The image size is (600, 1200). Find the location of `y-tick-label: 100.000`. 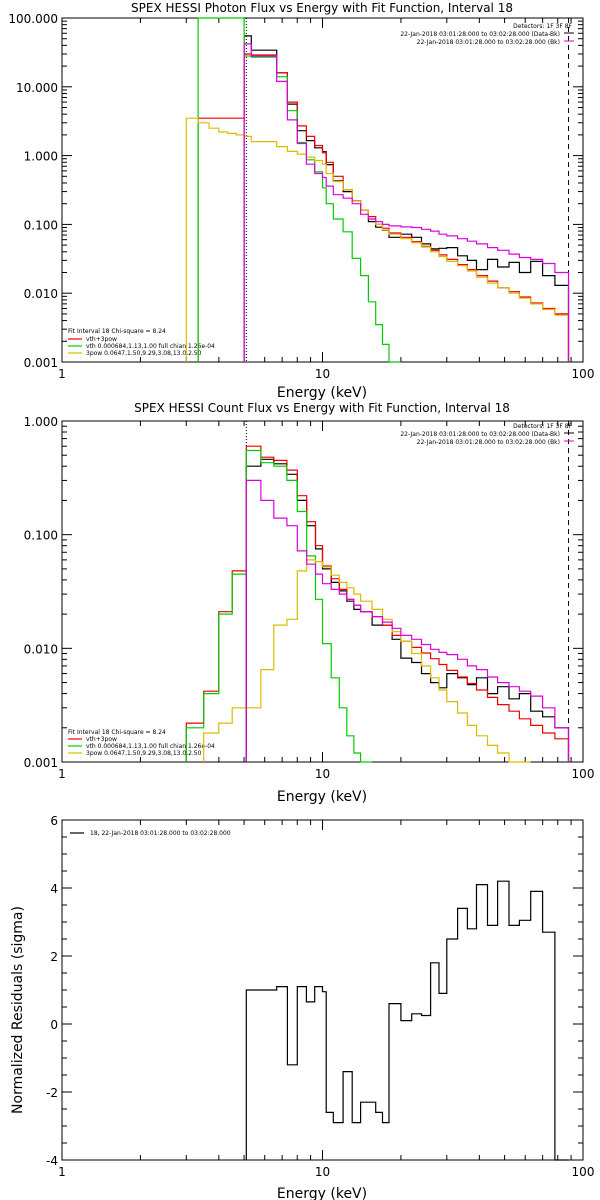

y-tick-label: 100.000 is located at coordinates (33, 19).